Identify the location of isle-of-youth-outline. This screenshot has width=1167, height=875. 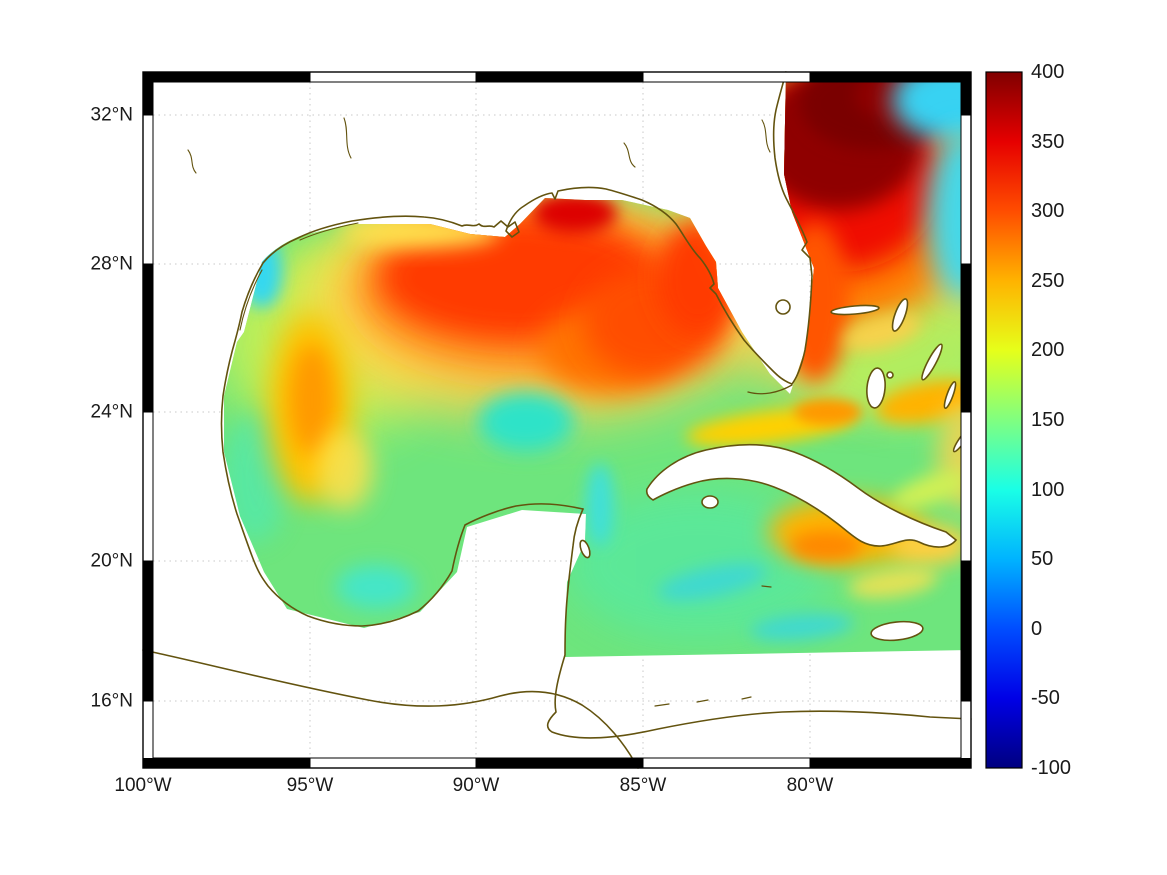
(710, 502).